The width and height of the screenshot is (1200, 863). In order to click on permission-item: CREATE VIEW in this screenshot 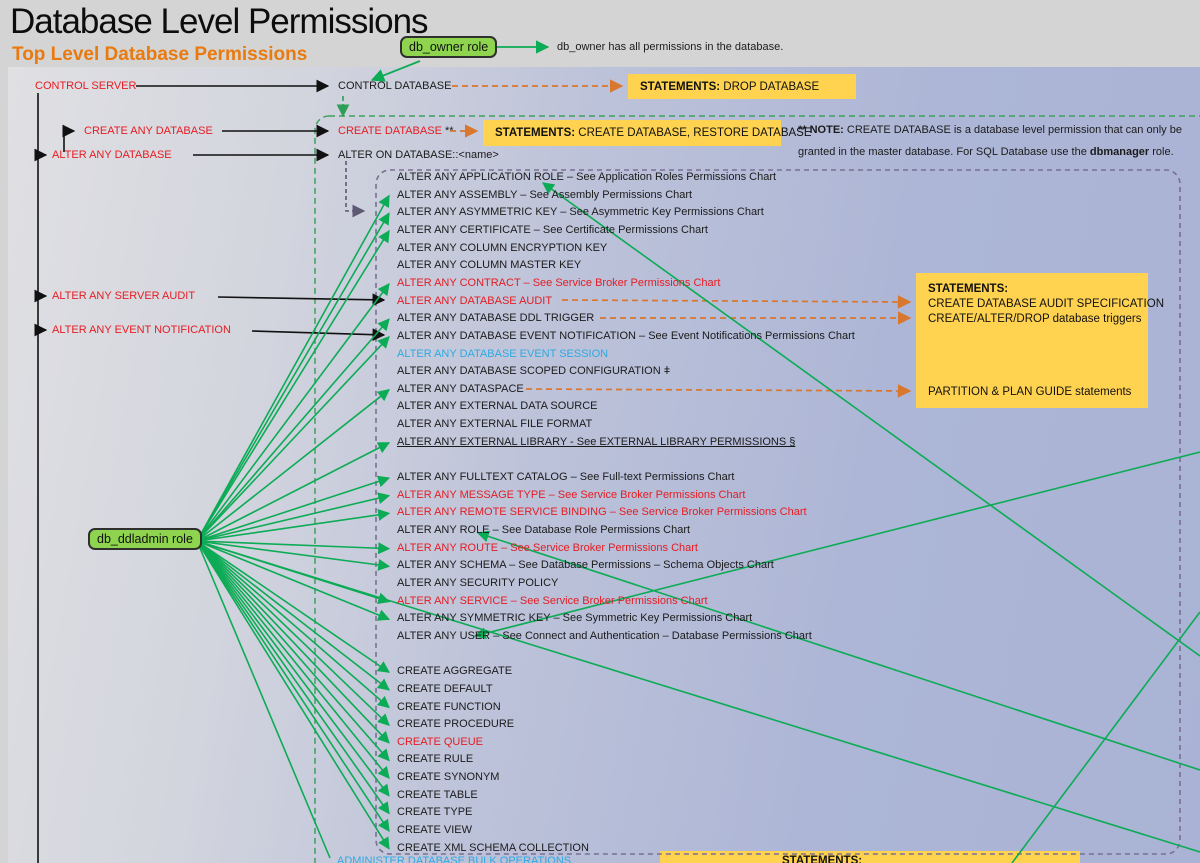, I will do `click(434, 830)`.